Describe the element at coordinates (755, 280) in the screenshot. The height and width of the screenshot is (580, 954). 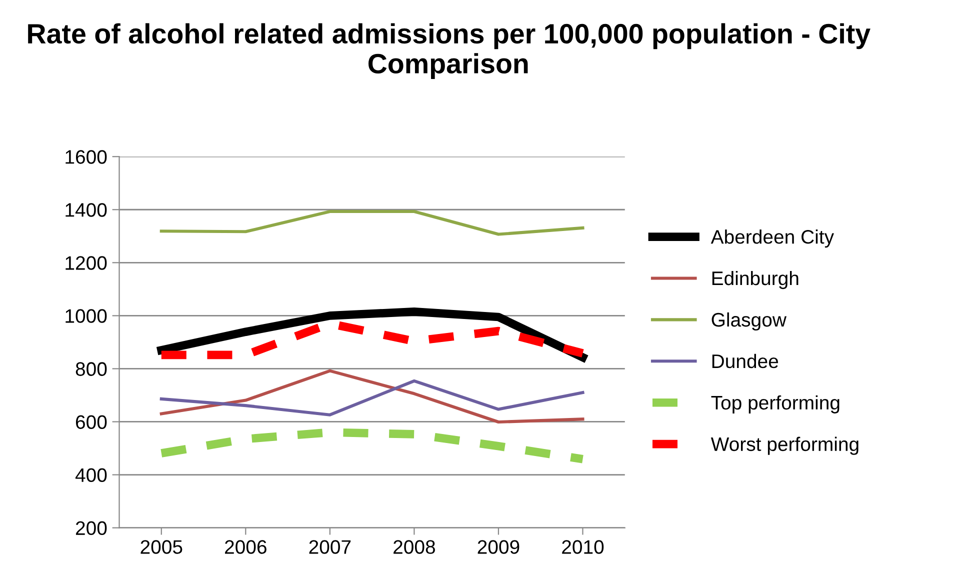
I see `legend-label: Edinburgh` at that location.